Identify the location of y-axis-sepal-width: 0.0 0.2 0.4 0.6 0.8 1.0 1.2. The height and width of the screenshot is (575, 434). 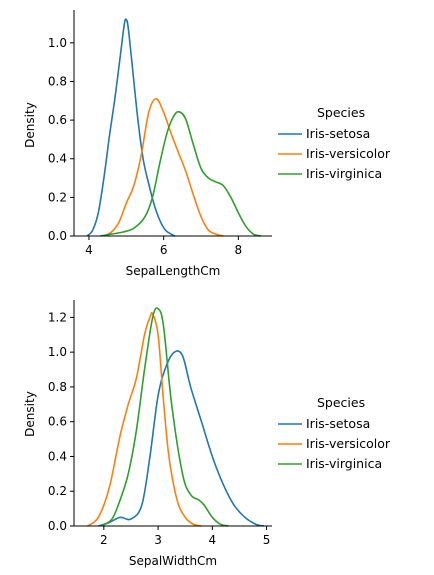
(61, 416).